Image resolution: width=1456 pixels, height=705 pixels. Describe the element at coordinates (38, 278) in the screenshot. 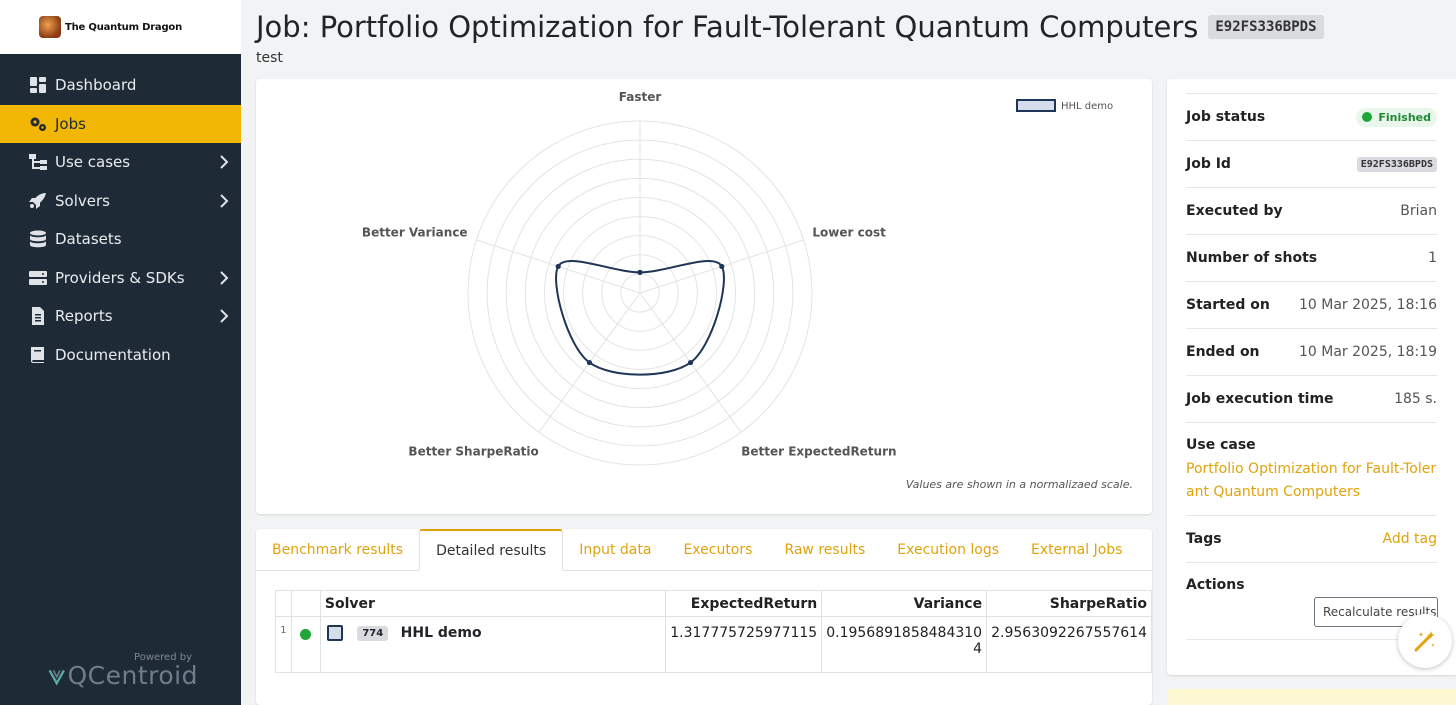

I see `server-icon` at that location.